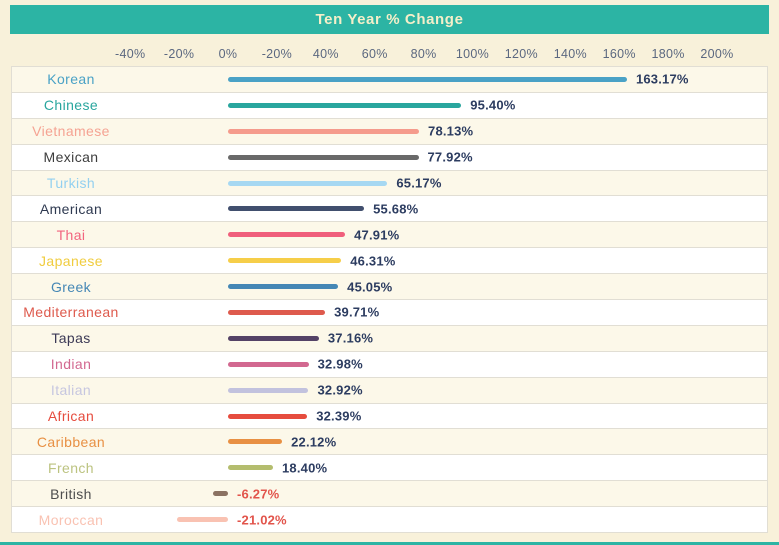 The width and height of the screenshot is (779, 545). What do you see at coordinates (472, 54) in the screenshot?
I see `x-axis-tick-label: 100%` at bounding box center [472, 54].